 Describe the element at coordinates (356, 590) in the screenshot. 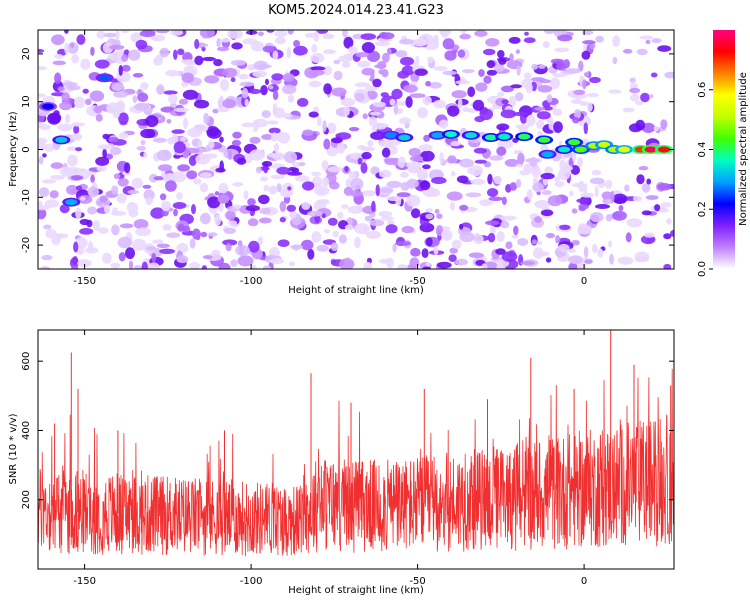

I see `snr-x-axis-label: Height of straight line (km)` at that location.